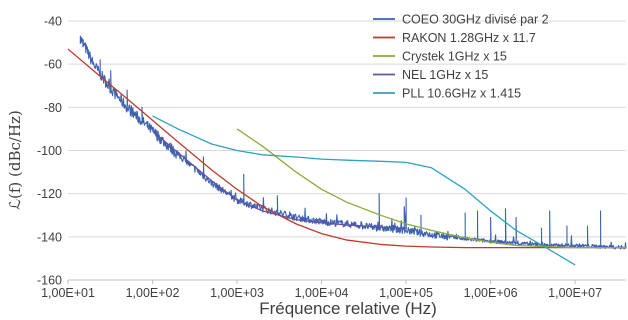 The width and height of the screenshot is (628, 320). I want to click on y-axis: -160 -140 -120 -100 -80 -60 -40, so click(49, 151).